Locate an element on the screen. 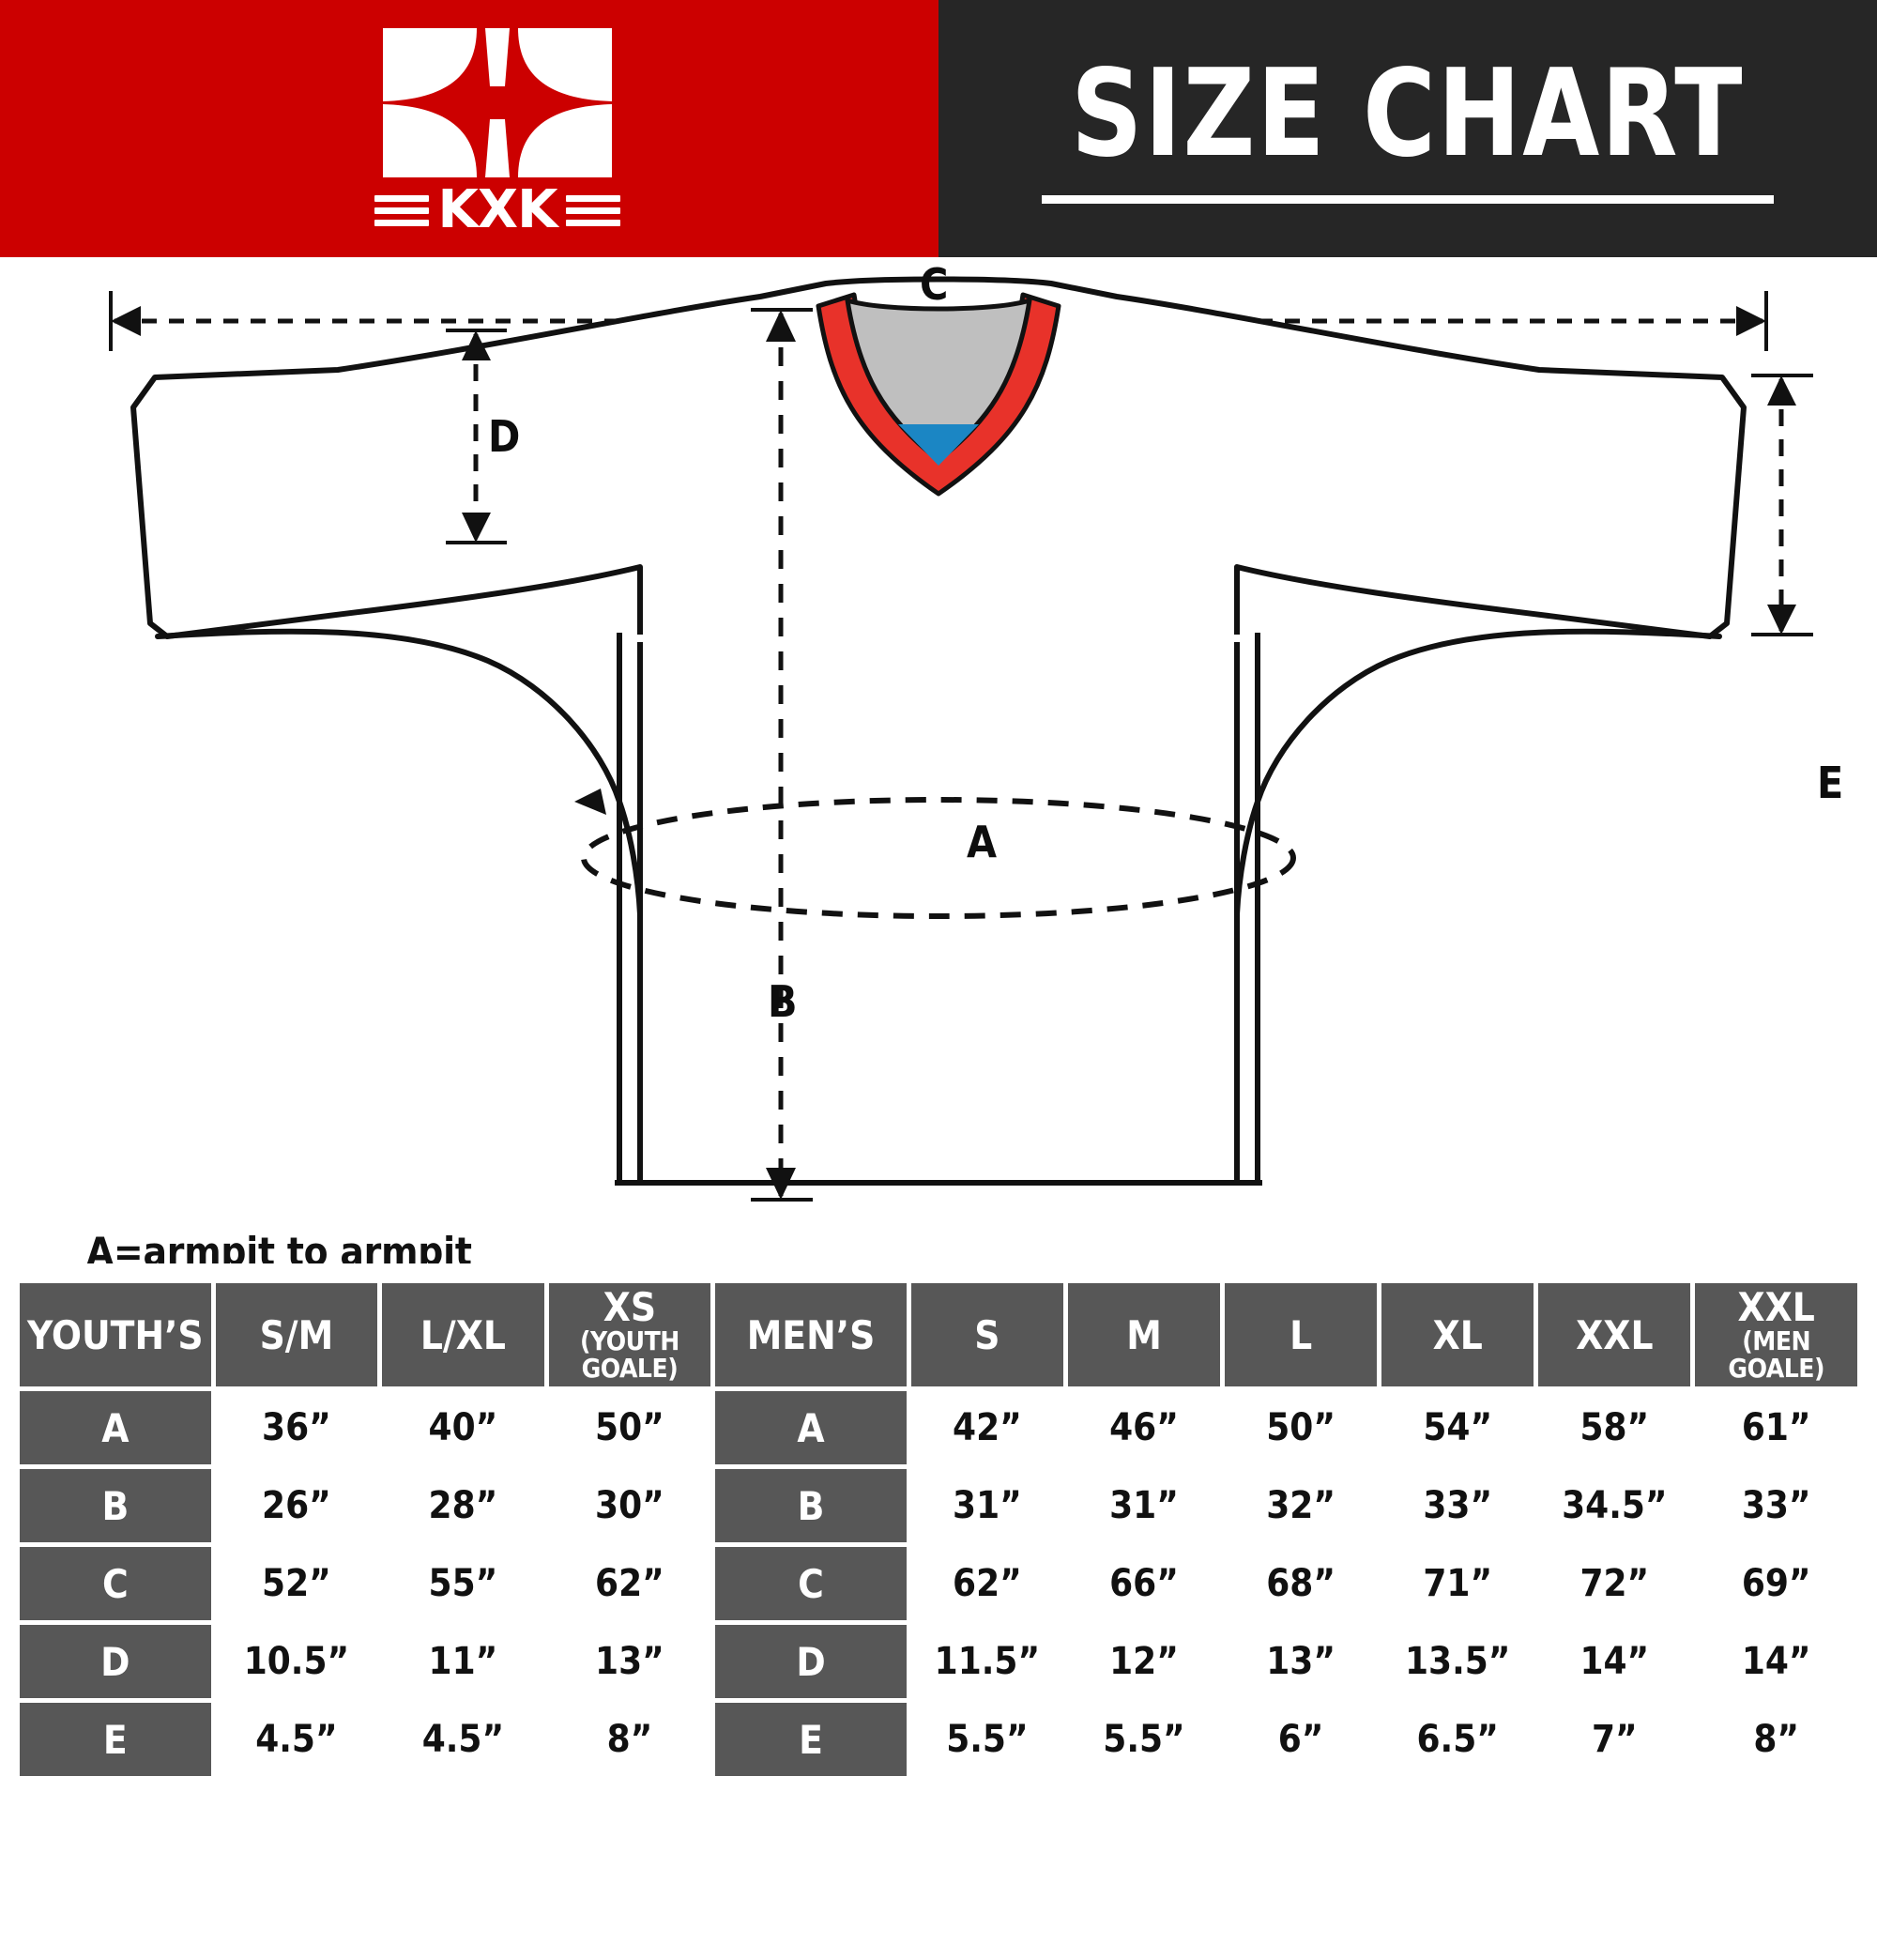 The width and height of the screenshot is (1877, 1960). cell-youth-C-1: 55” is located at coordinates (463, 1583).